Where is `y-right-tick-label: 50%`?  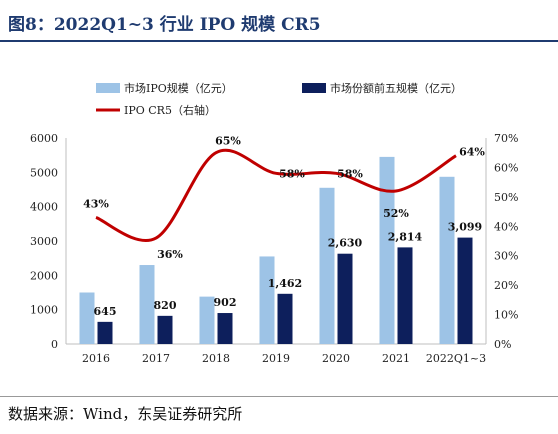
y-right-tick-label: 50% is located at coordinates (506, 197).